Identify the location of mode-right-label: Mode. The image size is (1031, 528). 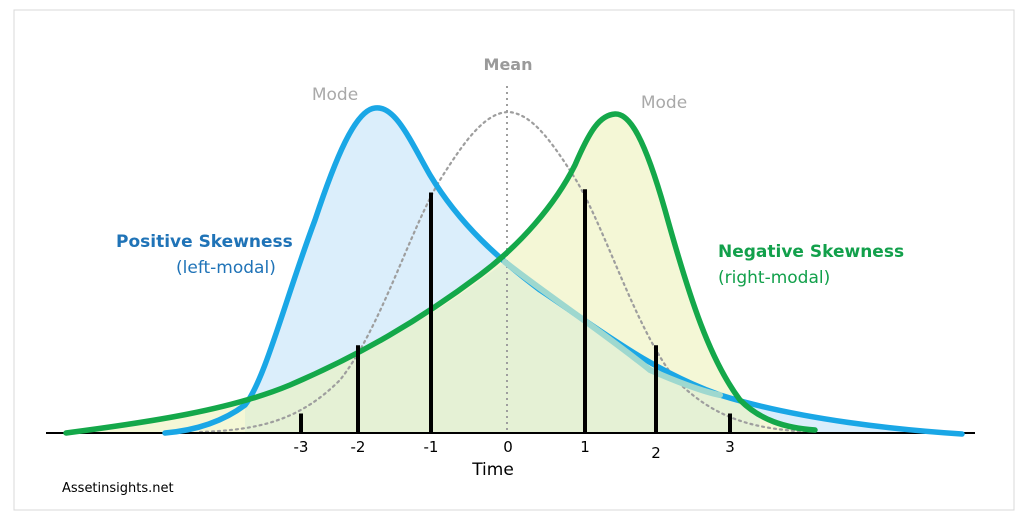
(664, 103).